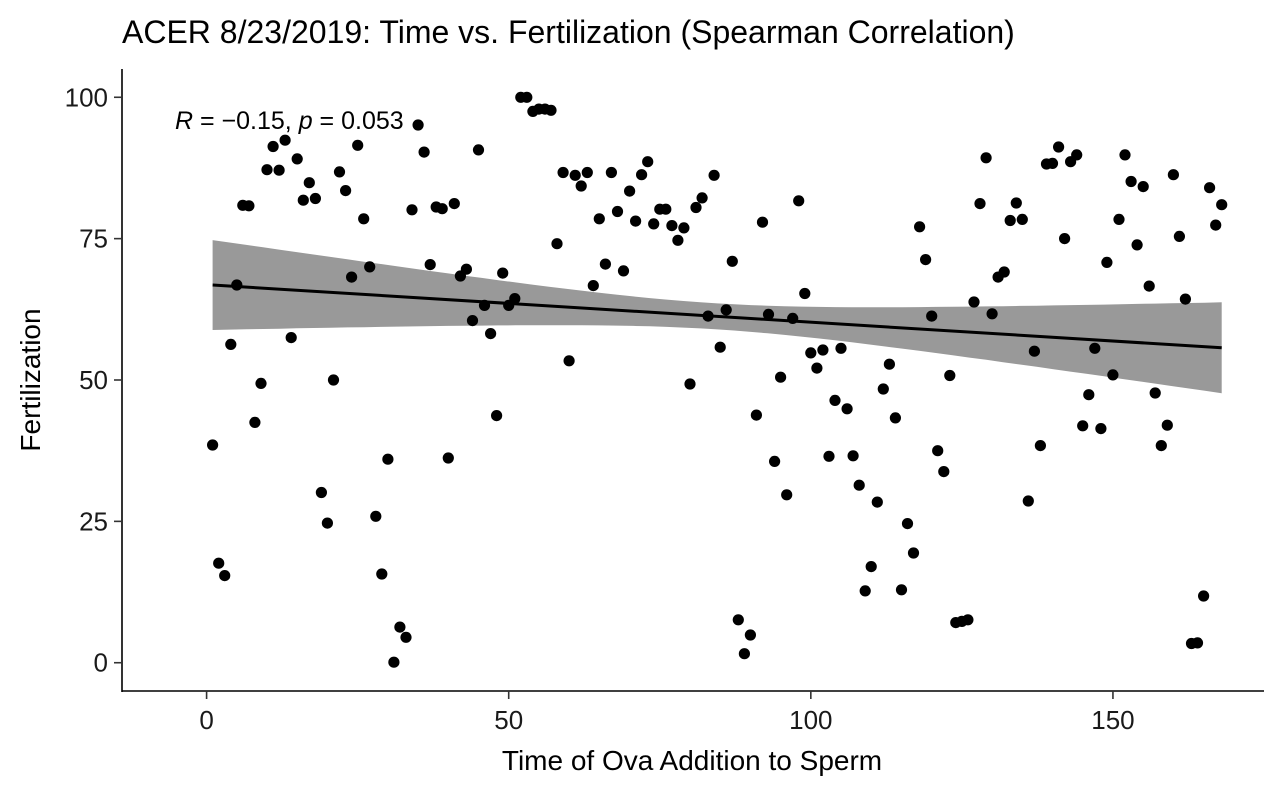  I want to click on x-axis-ticks: 0 50 100 150, so click(667, 713).